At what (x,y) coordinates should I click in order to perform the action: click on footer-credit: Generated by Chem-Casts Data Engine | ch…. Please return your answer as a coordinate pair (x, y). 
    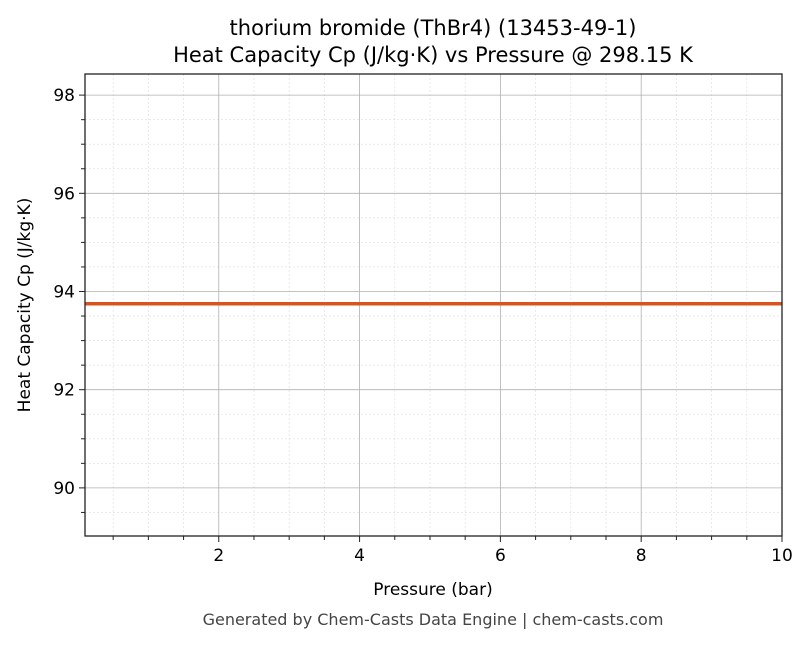
    Looking at the image, I should click on (433, 619).